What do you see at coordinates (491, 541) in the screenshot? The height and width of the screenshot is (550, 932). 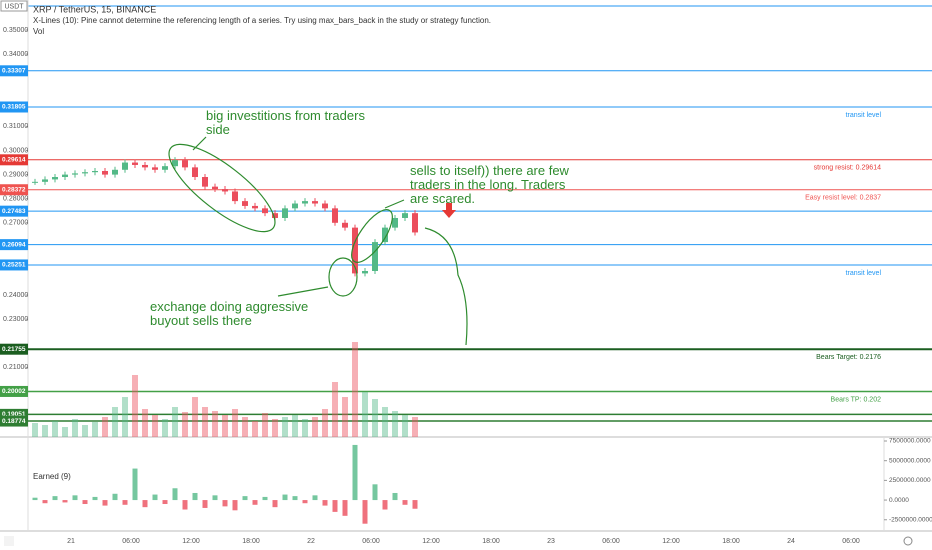 I see `x-tick-label: 18:00` at bounding box center [491, 541].